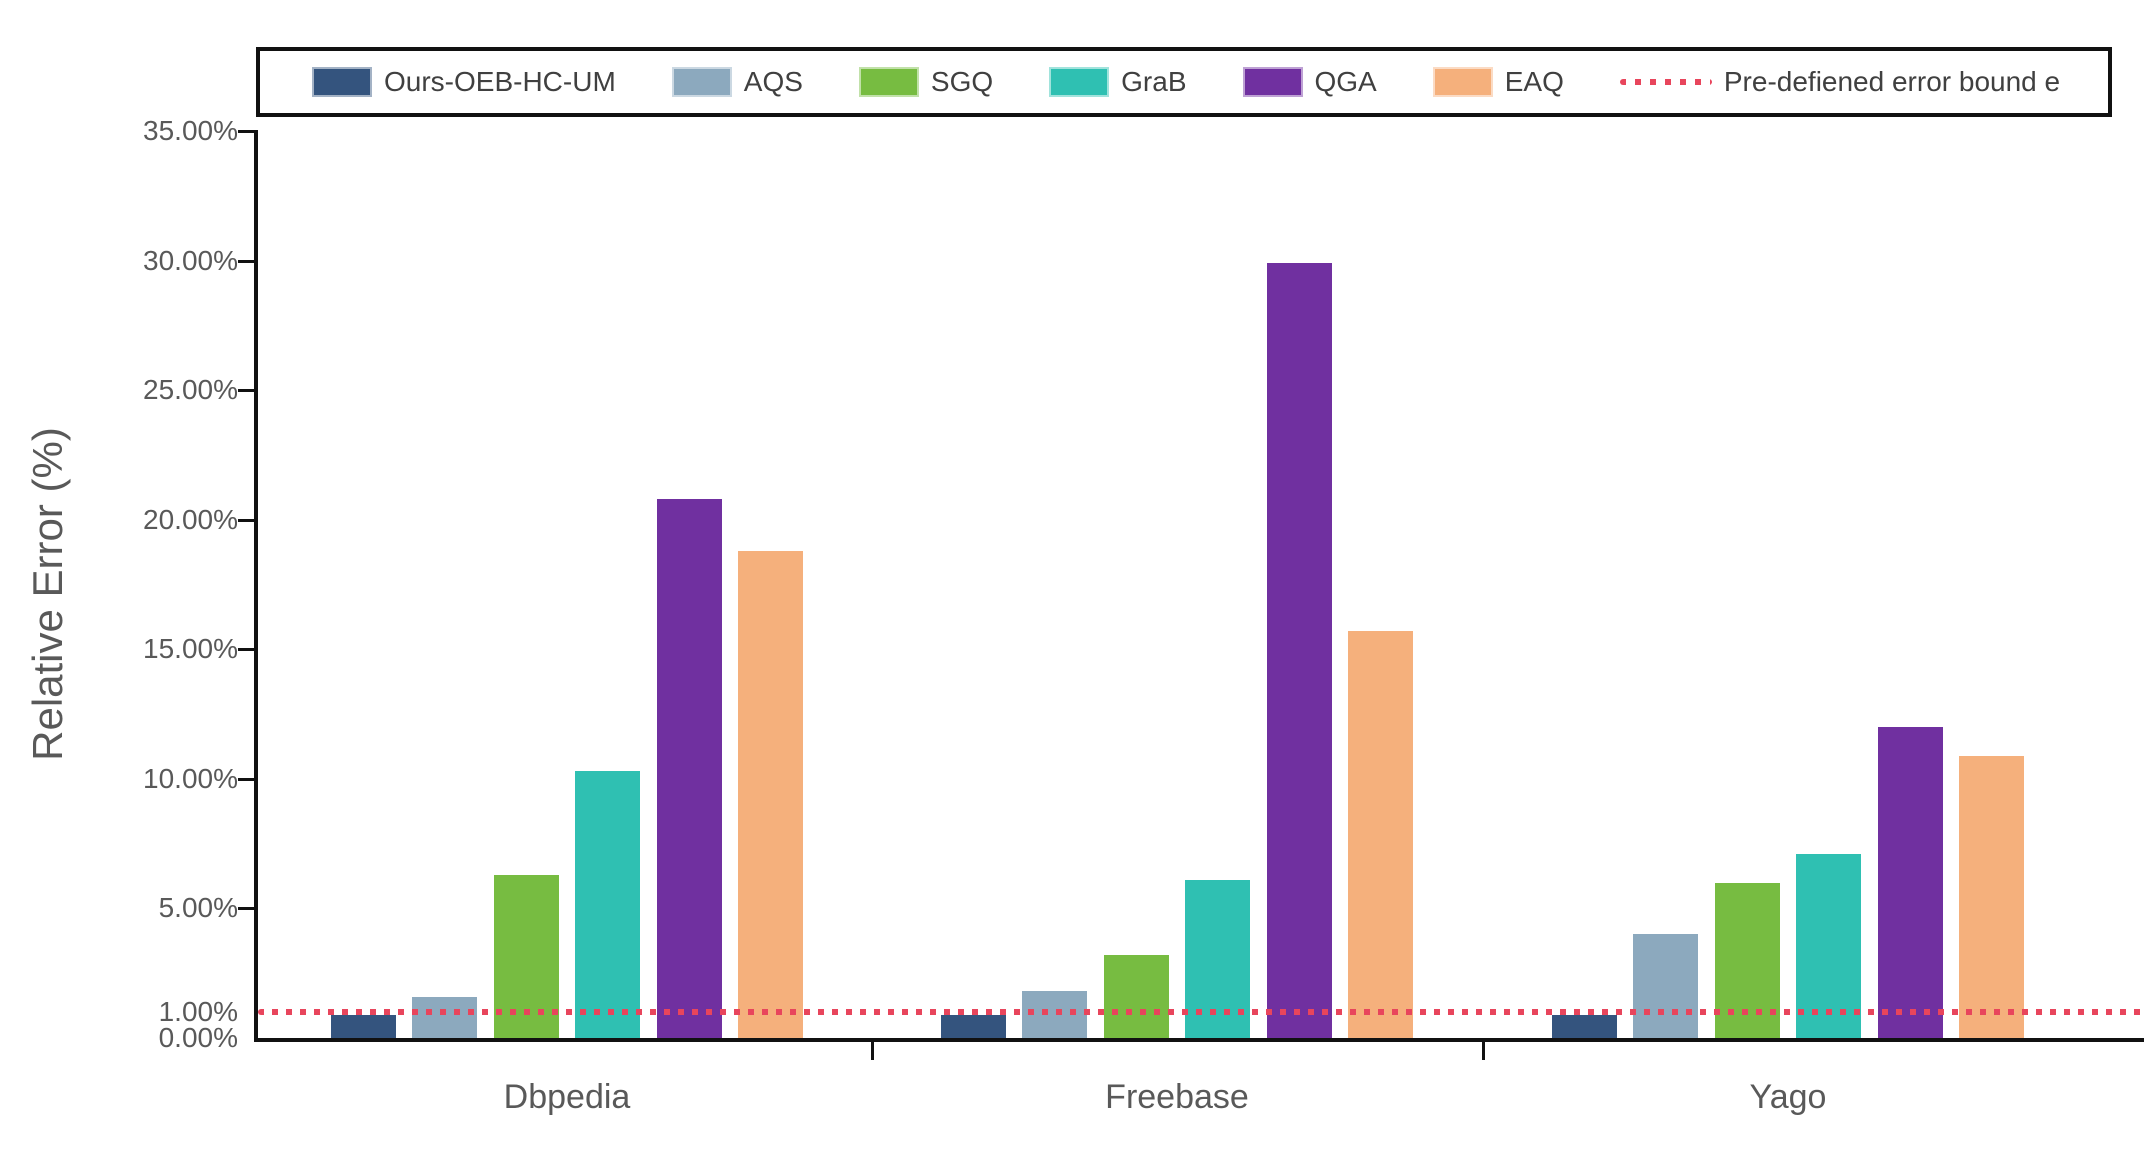 The height and width of the screenshot is (1158, 2153). I want to click on bar-EAQ-Dbpedia, so click(771, 794).